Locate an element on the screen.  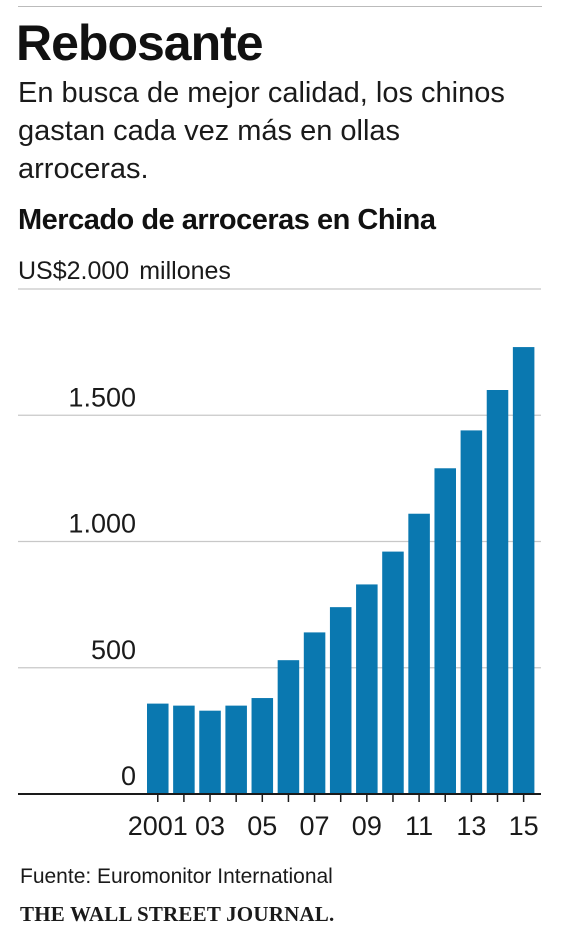
bar-2006 is located at coordinates (288, 727).